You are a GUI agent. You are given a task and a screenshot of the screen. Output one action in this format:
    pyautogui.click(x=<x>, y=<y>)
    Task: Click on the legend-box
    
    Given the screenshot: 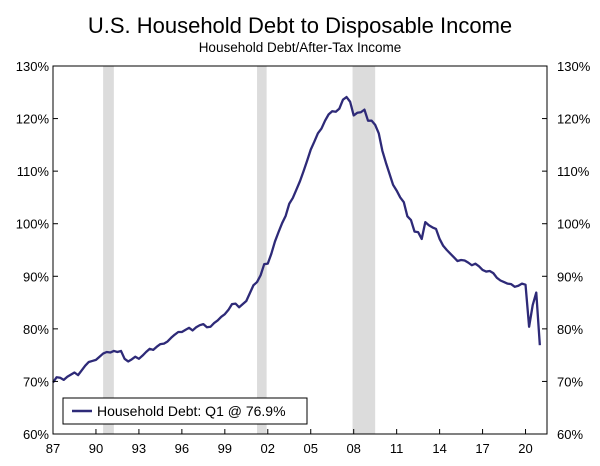 What is the action you would take?
    pyautogui.click(x=185, y=411)
    